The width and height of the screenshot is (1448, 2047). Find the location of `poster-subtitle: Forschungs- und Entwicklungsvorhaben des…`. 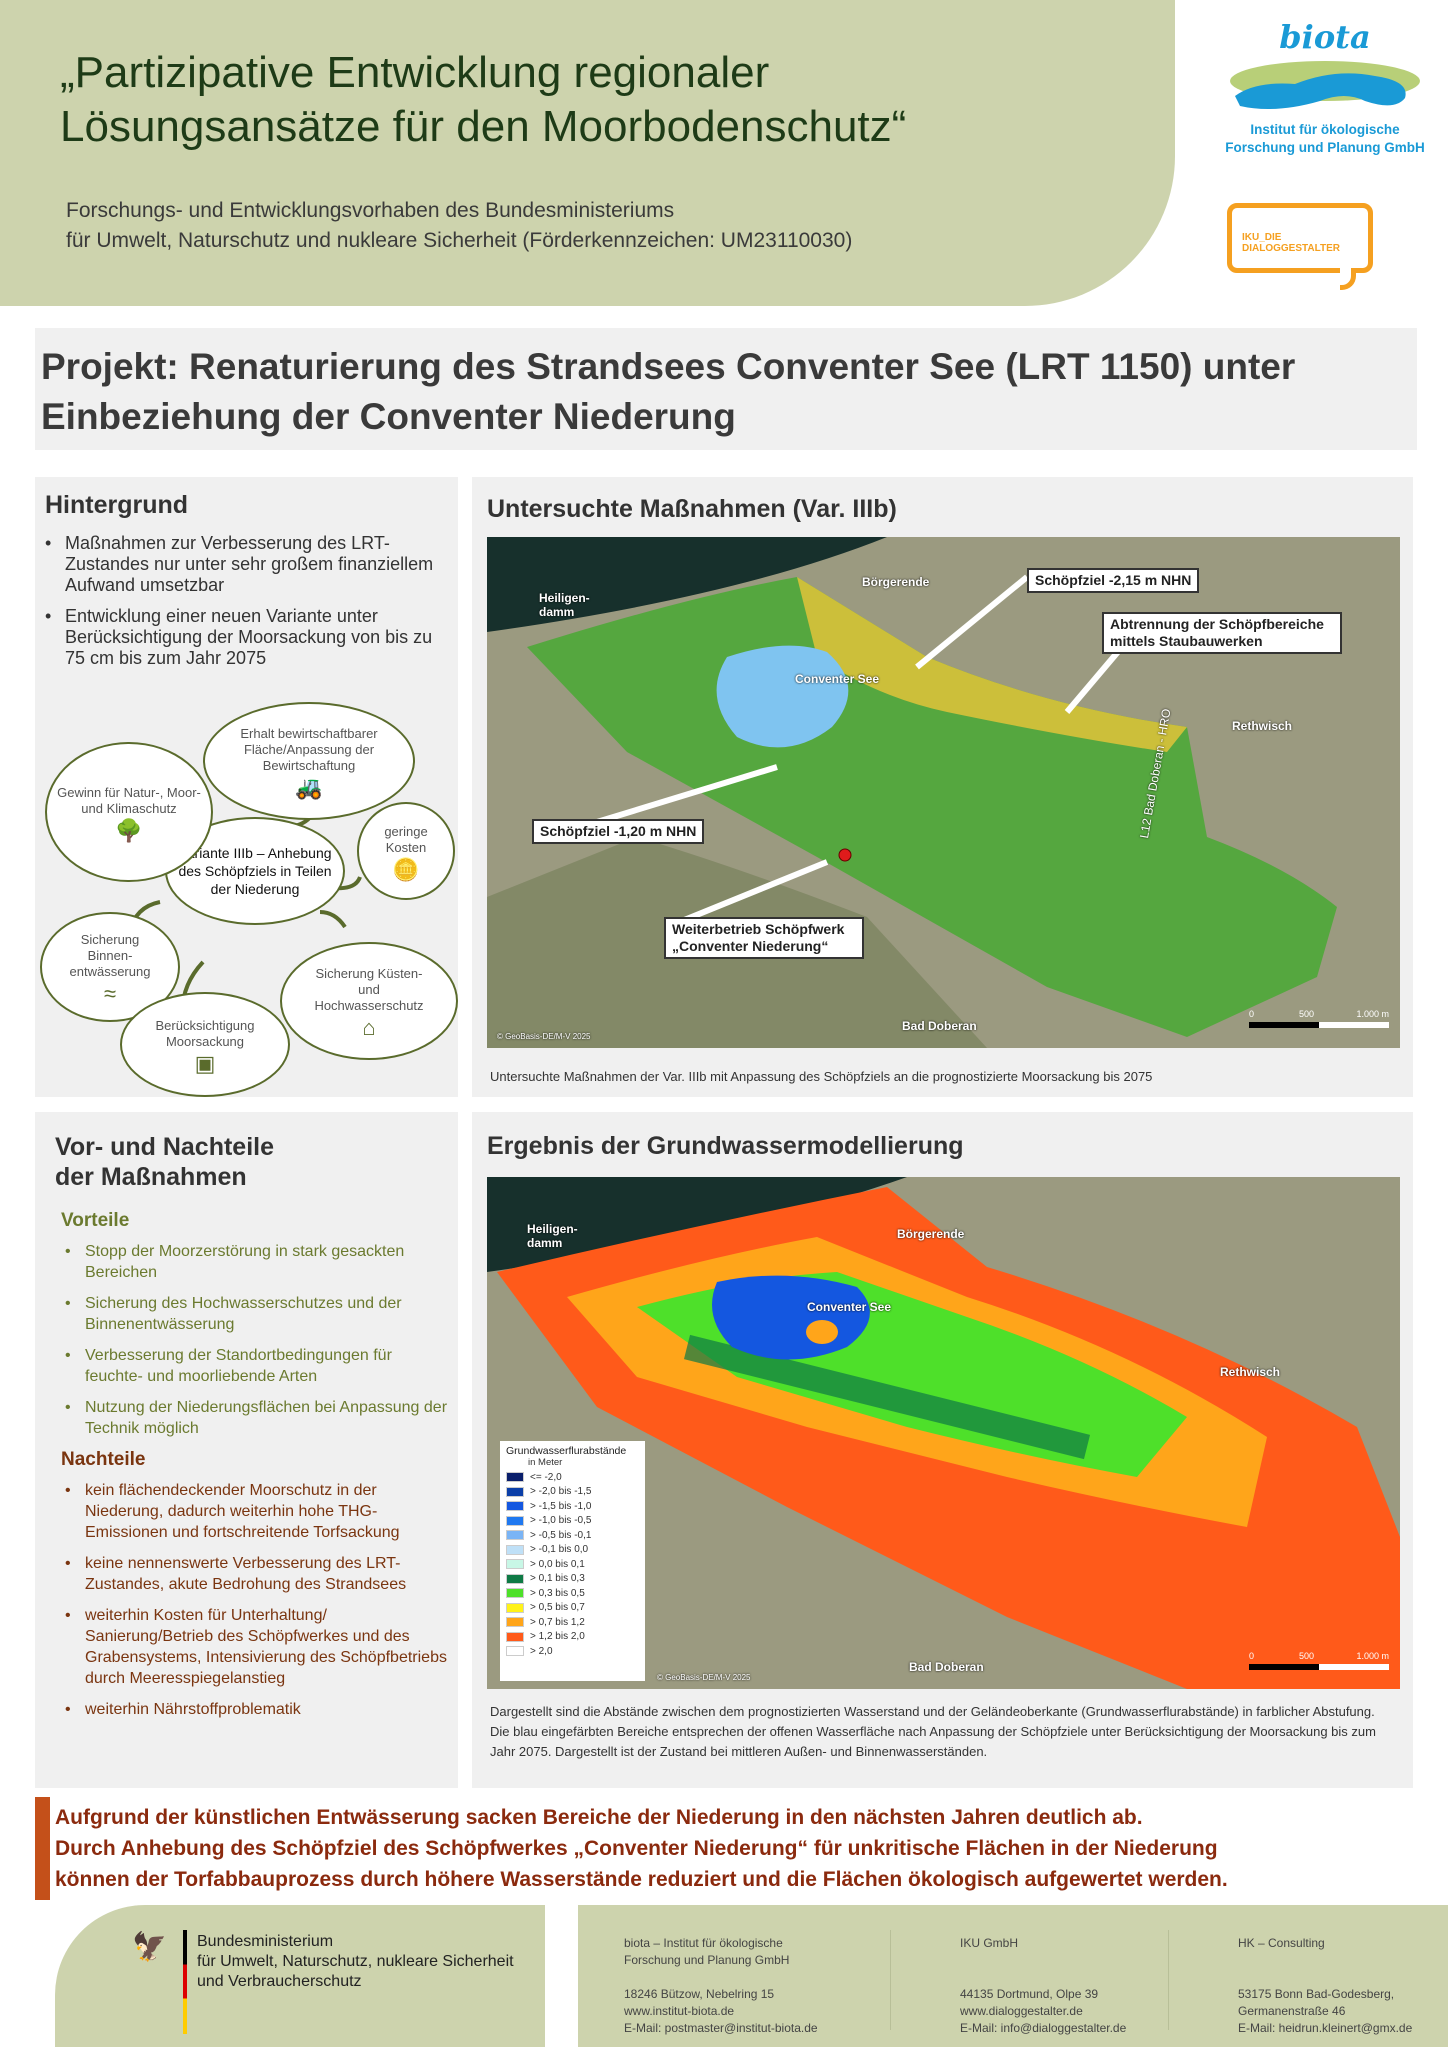

poster-subtitle: Forschungs- und Entwicklungsvorhaben des… is located at coordinates (459, 226).